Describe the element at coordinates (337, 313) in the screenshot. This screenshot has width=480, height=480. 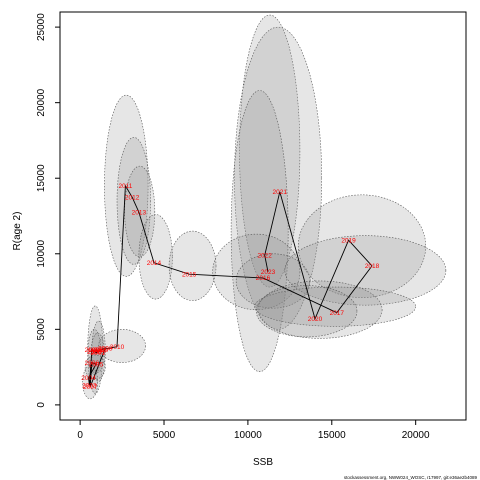
I see `year-label-2017: 2017` at that location.